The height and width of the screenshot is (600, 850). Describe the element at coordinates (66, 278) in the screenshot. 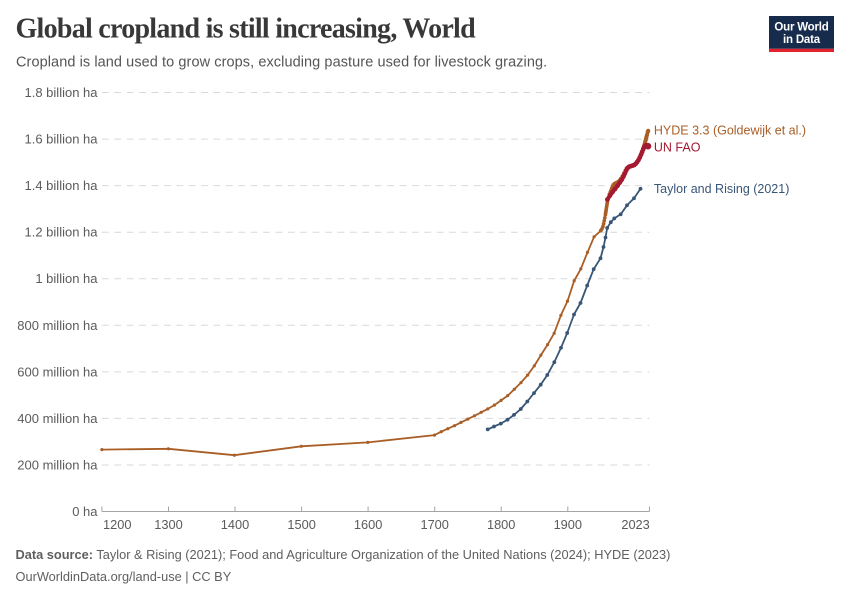

I see `svg-text: 1 billion ha` at that location.